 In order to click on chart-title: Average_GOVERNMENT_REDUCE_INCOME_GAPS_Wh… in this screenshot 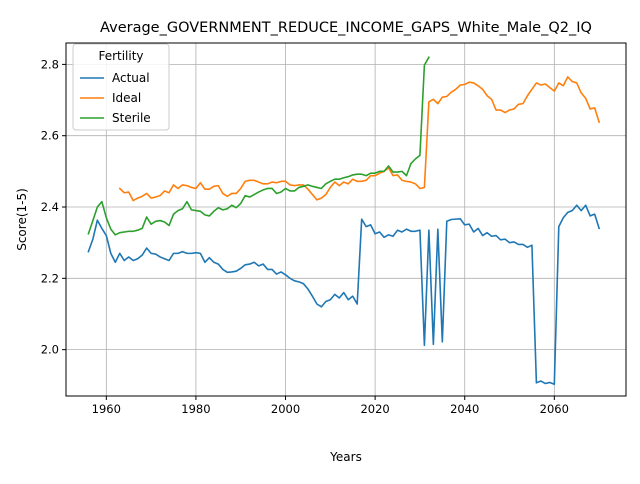, I will do `click(346, 28)`.